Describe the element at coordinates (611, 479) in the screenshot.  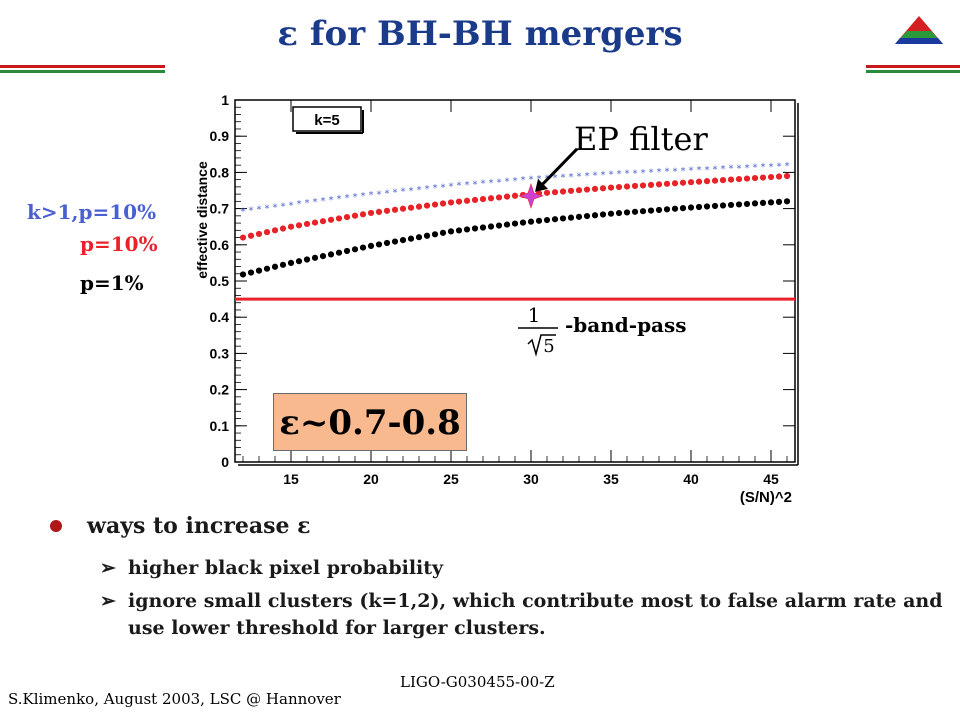
I see `x-tick-label: 35` at that location.